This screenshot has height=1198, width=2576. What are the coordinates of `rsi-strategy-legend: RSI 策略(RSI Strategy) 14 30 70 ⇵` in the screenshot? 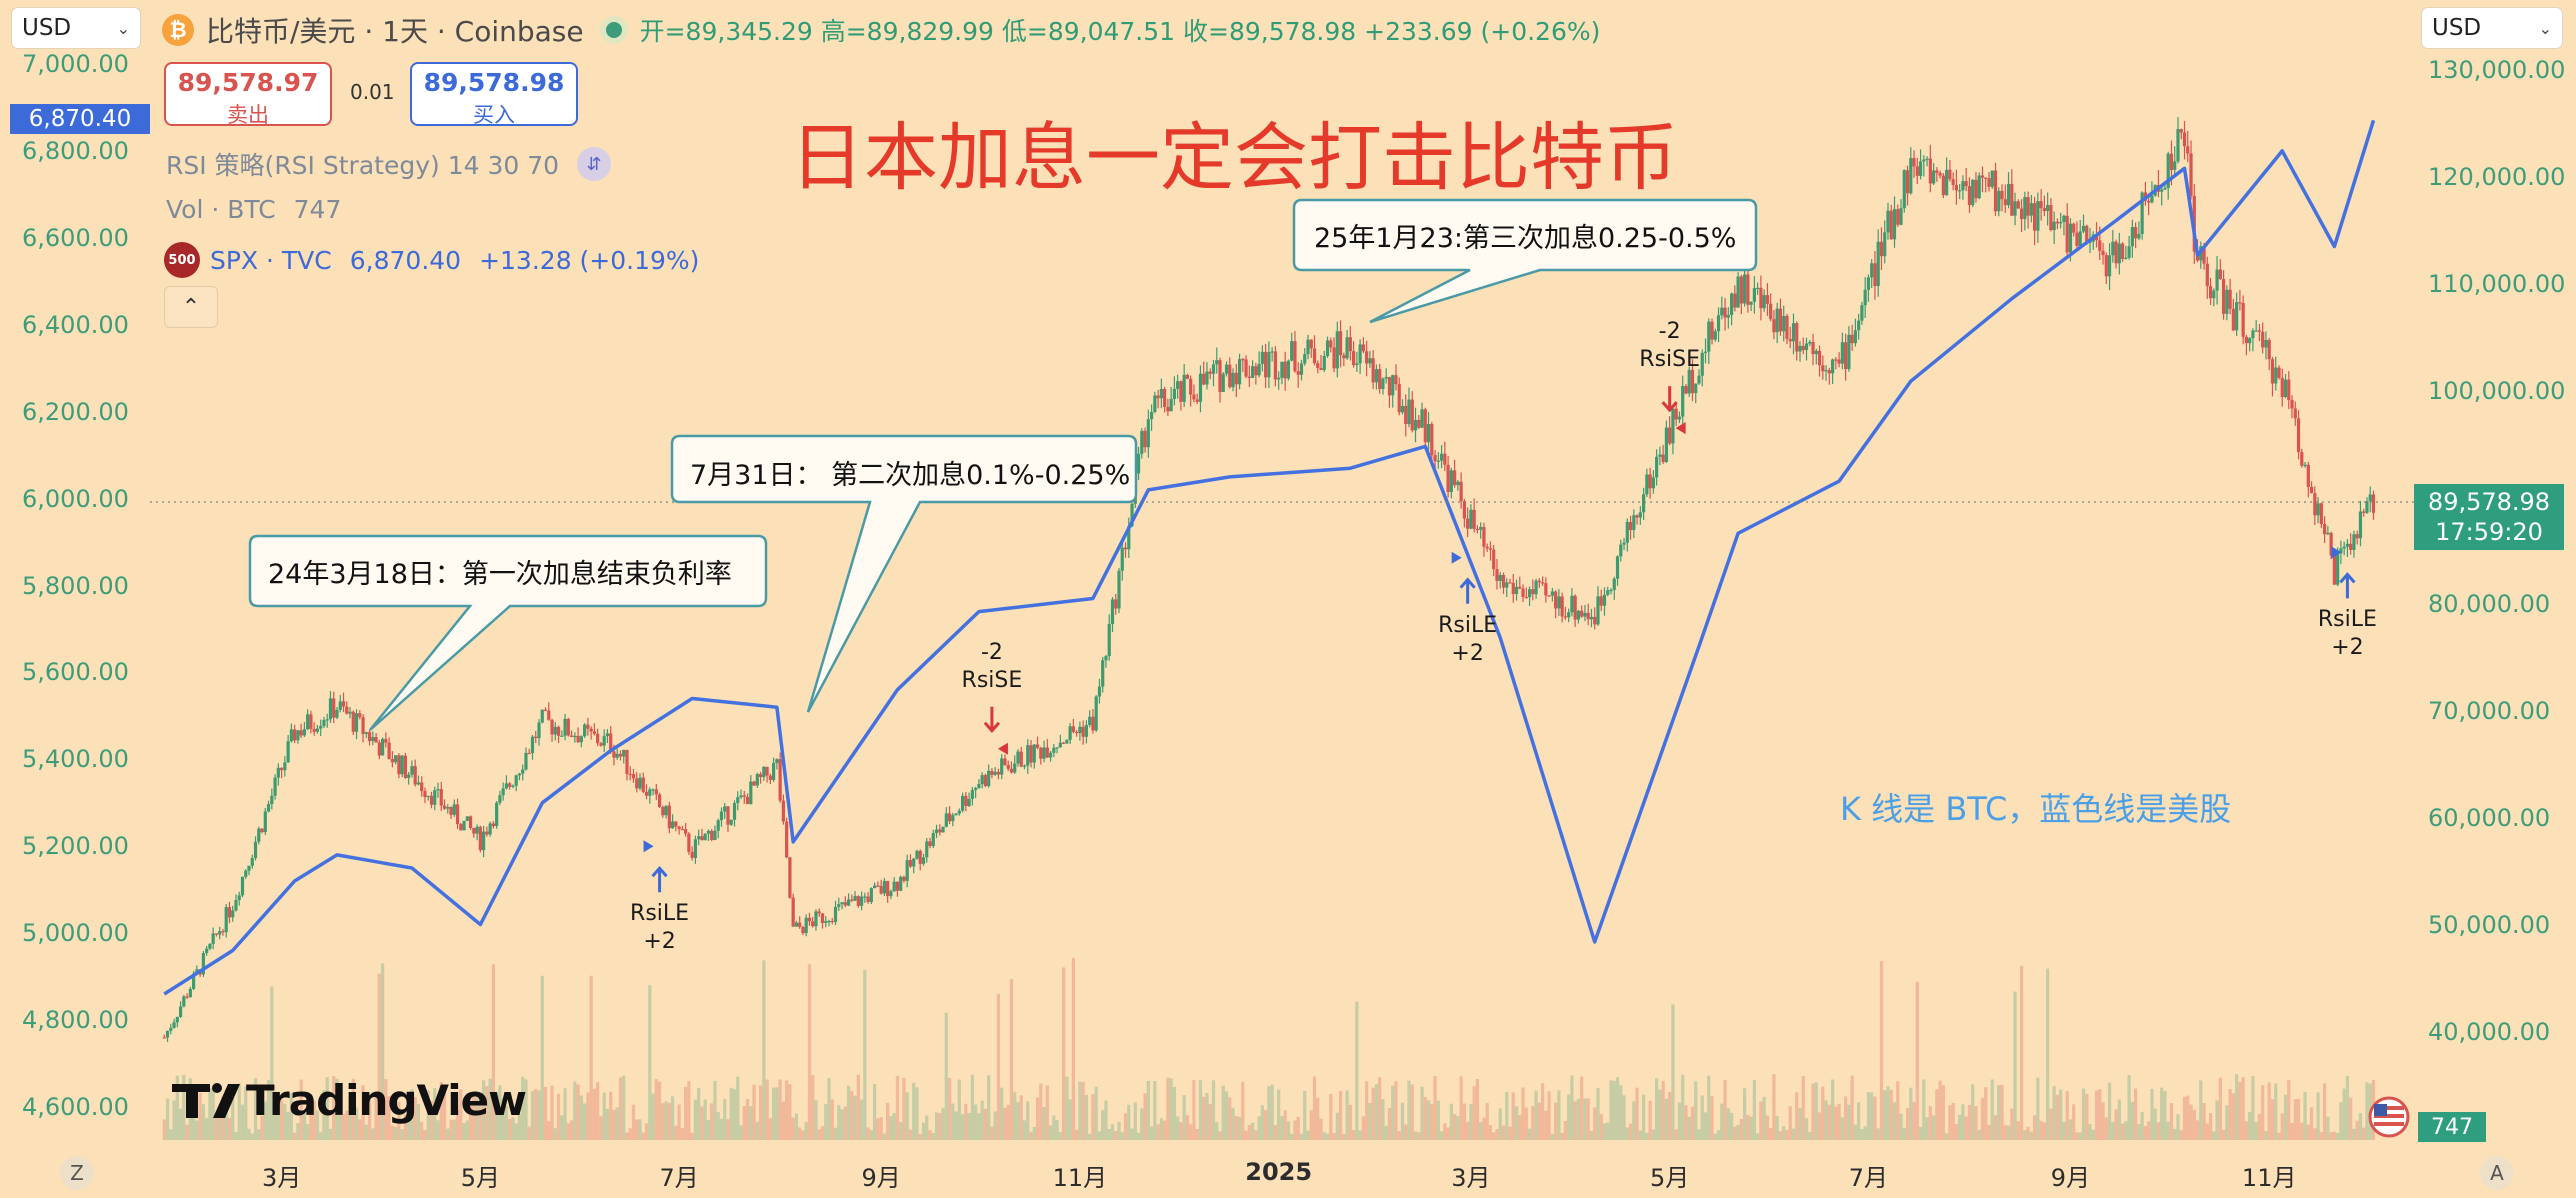 It's located at (389, 164).